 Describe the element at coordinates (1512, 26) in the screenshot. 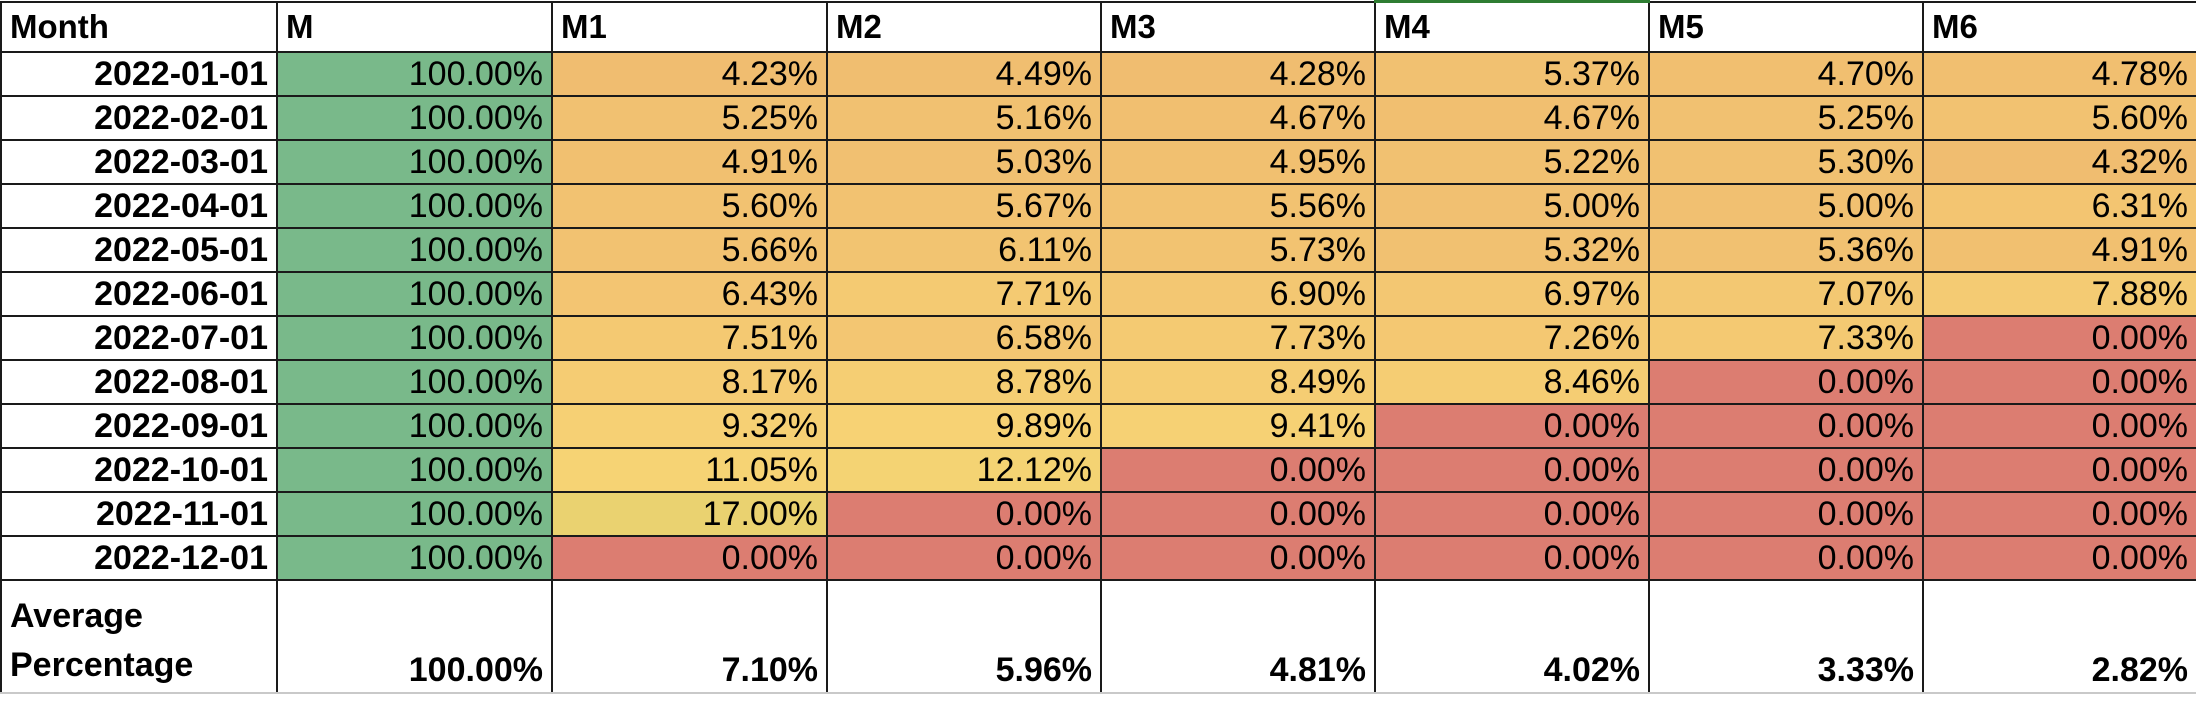

I see `header-cell-m4: M4` at that location.